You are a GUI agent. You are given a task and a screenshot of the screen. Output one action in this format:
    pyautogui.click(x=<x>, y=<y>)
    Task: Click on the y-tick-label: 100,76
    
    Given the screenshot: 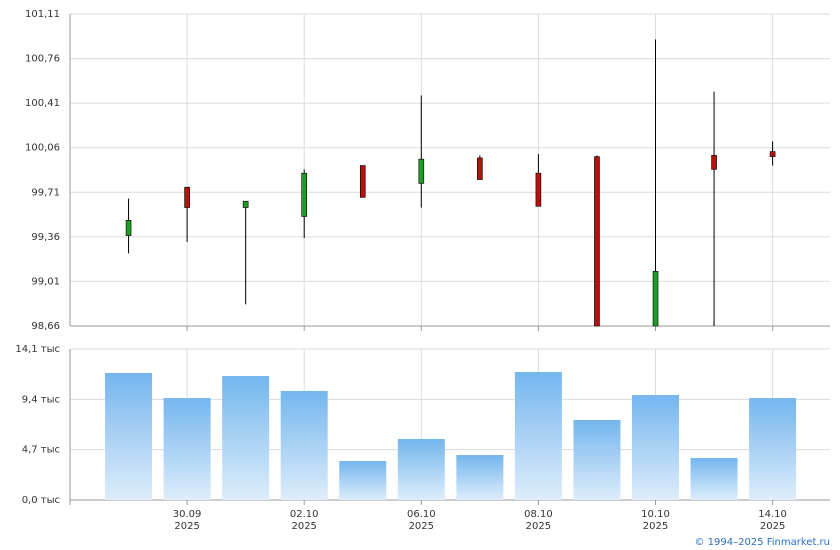 What is the action you would take?
    pyautogui.click(x=42, y=59)
    